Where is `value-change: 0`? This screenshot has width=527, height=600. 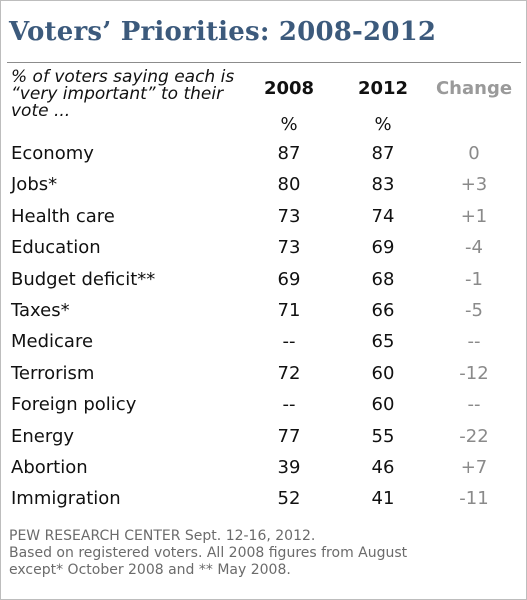 value-change: 0 is located at coordinates (474, 153).